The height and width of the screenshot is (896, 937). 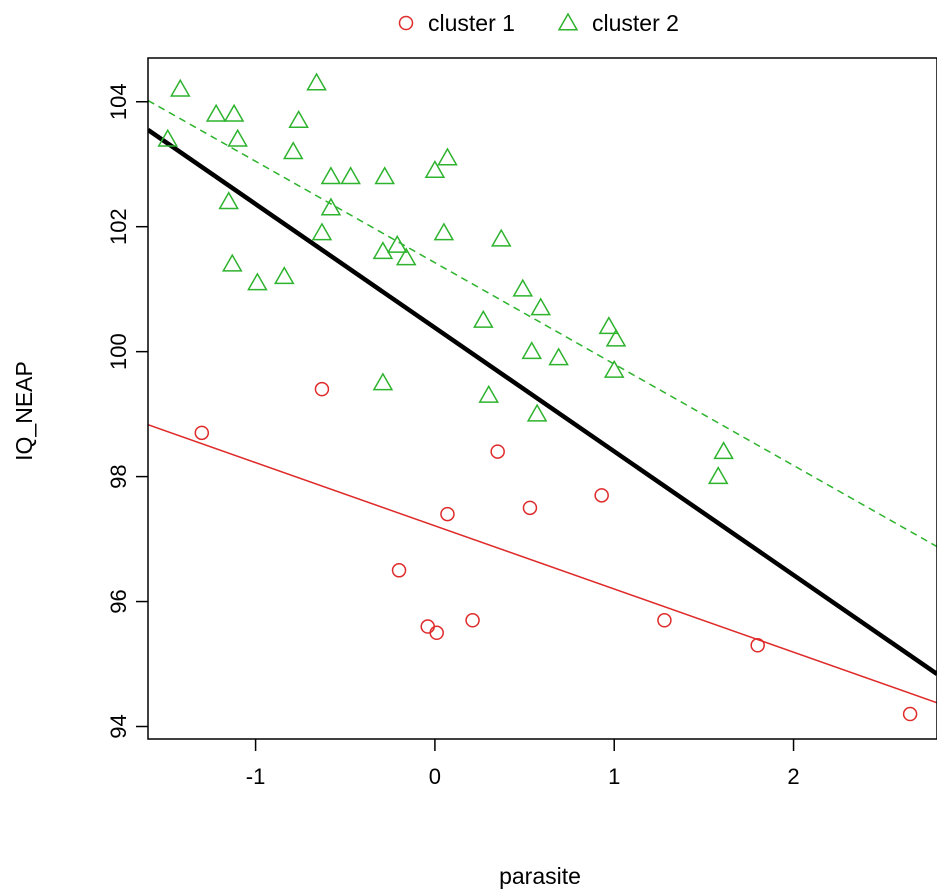 What do you see at coordinates (118, 476) in the screenshot?
I see `y-tick-label: 98` at bounding box center [118, 476].